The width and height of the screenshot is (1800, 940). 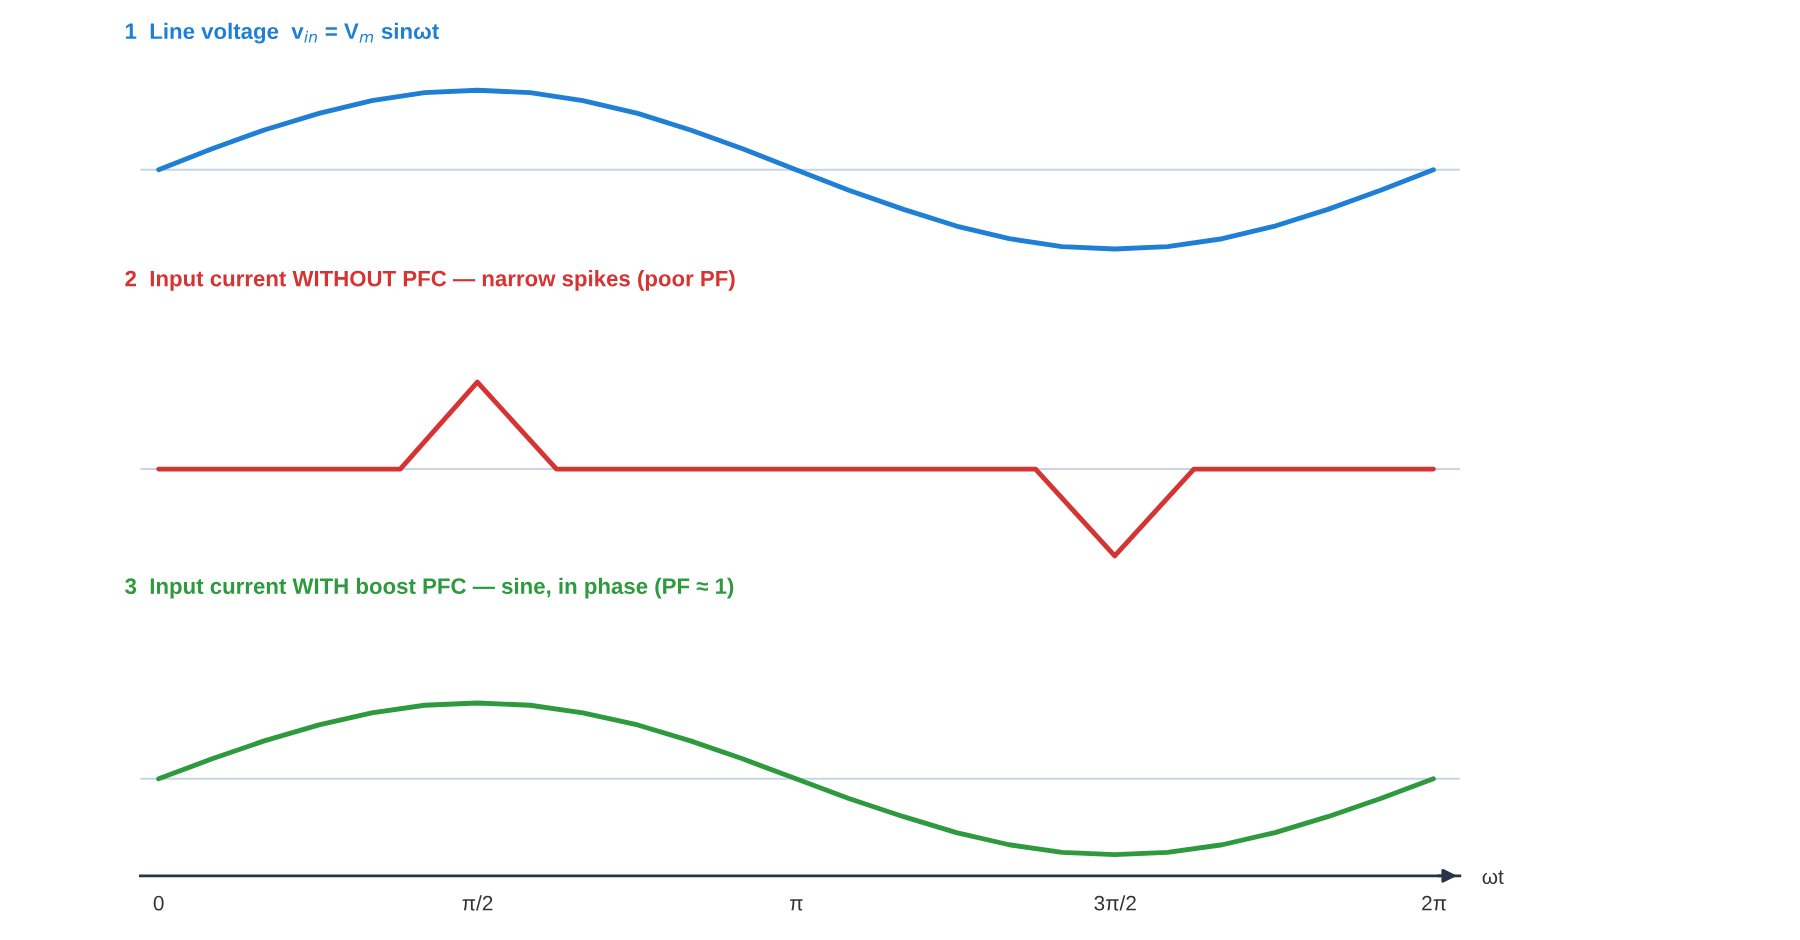 I want to click on x-tick-label: π, so click(x=796, y=905).